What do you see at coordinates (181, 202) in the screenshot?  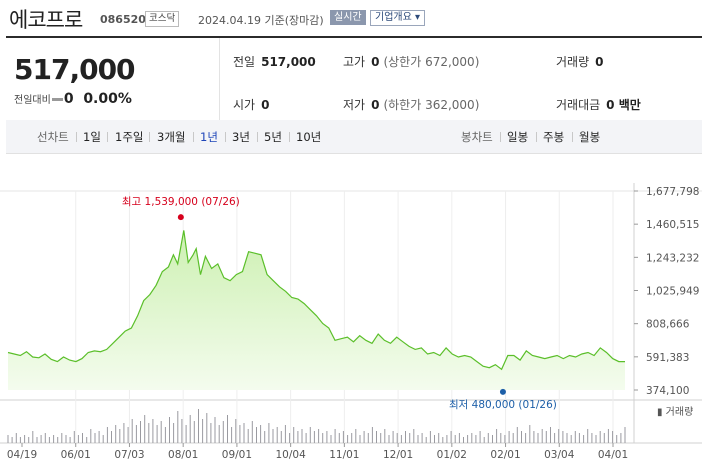 I see `max-label: 최고 1,539,000 (07/26)` at bounding box center [181, 202].